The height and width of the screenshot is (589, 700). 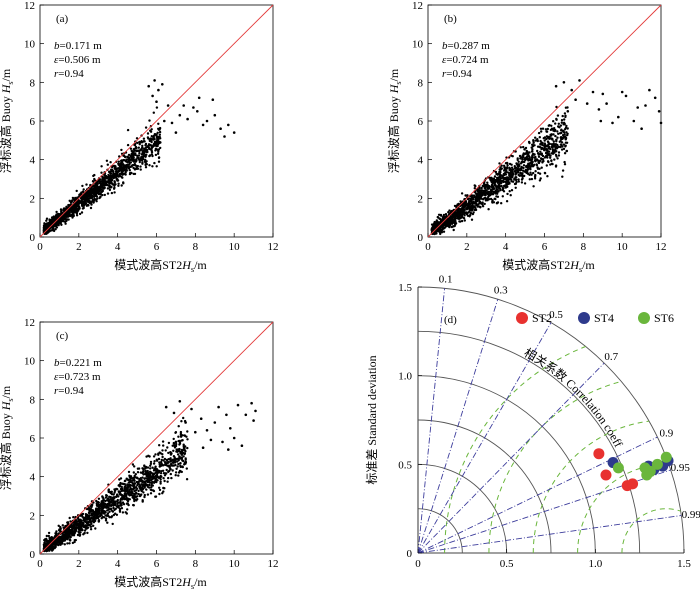 What do you see at coordinates (666, 457) in the screenshot?
I see `taylor-point` at bounding box center [666, 457].